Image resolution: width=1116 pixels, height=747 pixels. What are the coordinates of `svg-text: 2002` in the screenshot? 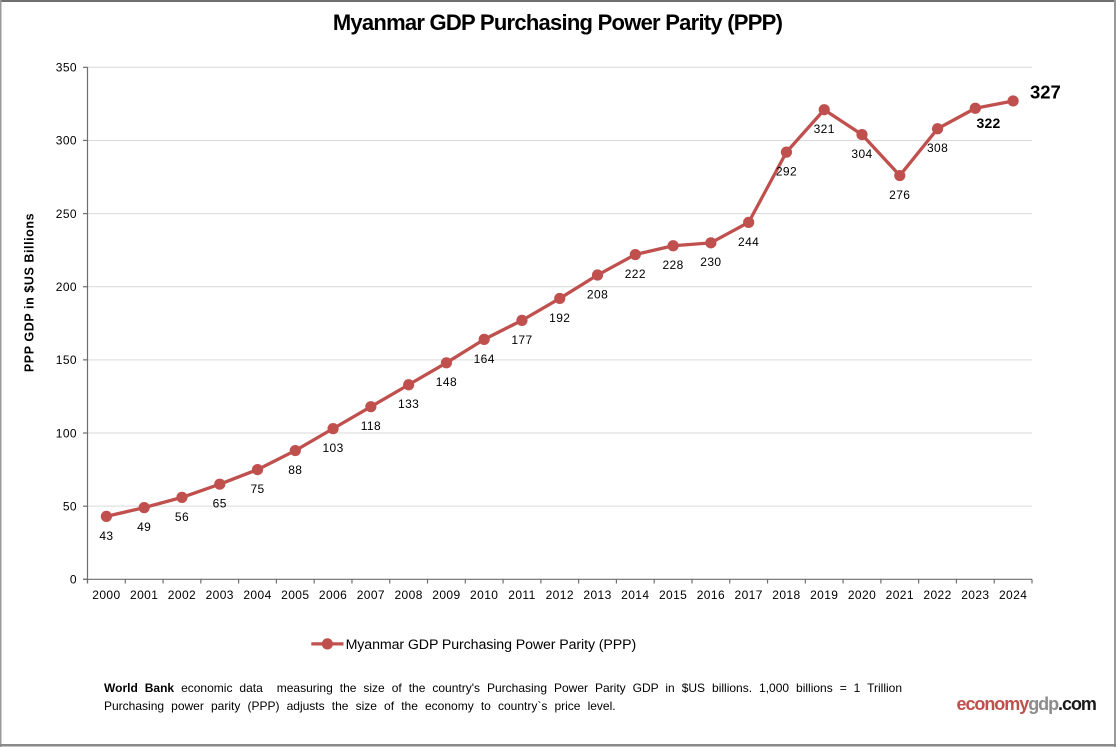 It's located at (182, 595).